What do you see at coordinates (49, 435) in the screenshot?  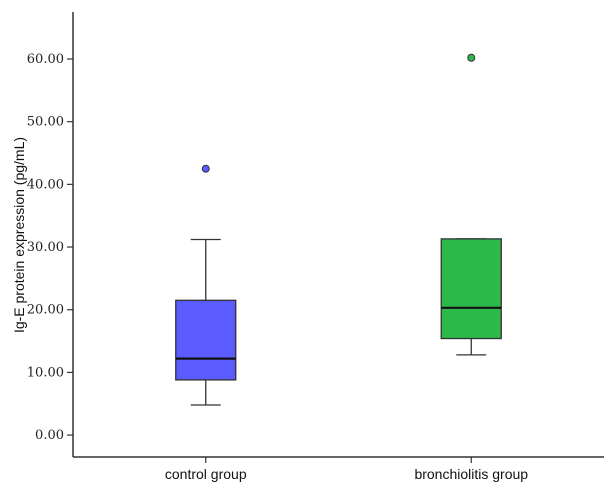 I see `y-tick-label: 0.00` at bounding box center [49, 435].